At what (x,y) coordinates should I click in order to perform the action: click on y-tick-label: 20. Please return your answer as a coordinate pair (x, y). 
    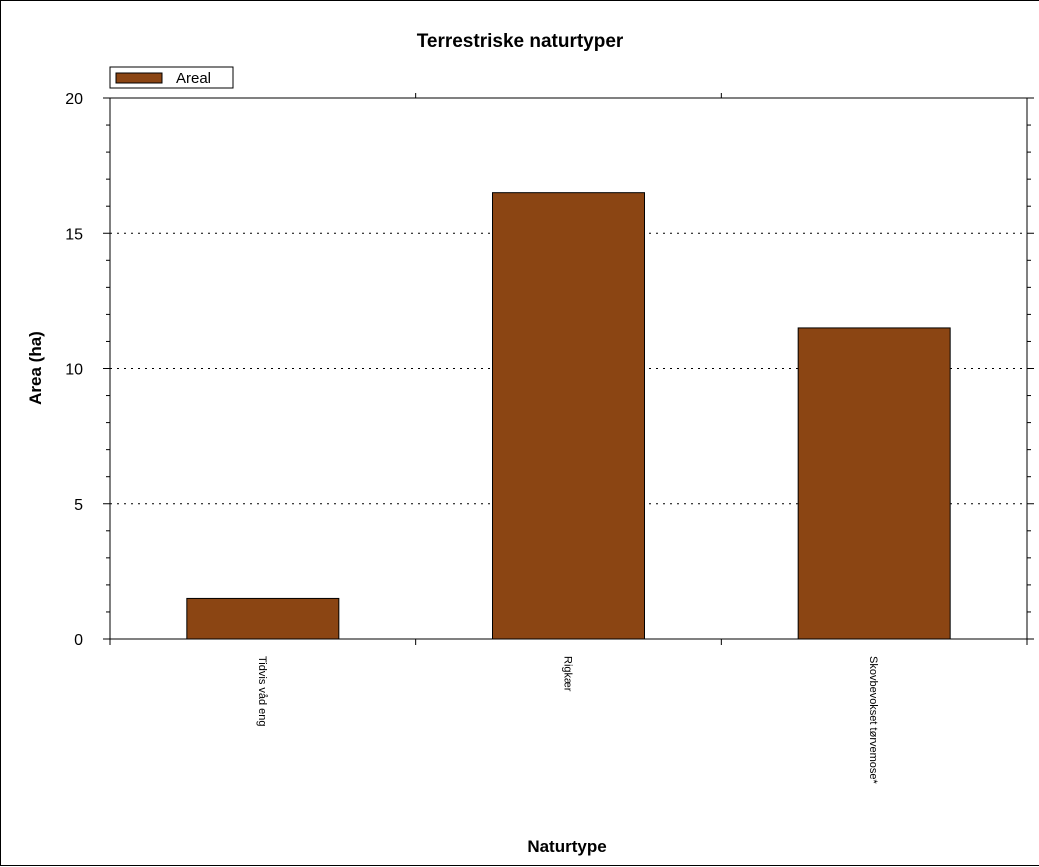
    Looking at the image, I should click on (74, 99).